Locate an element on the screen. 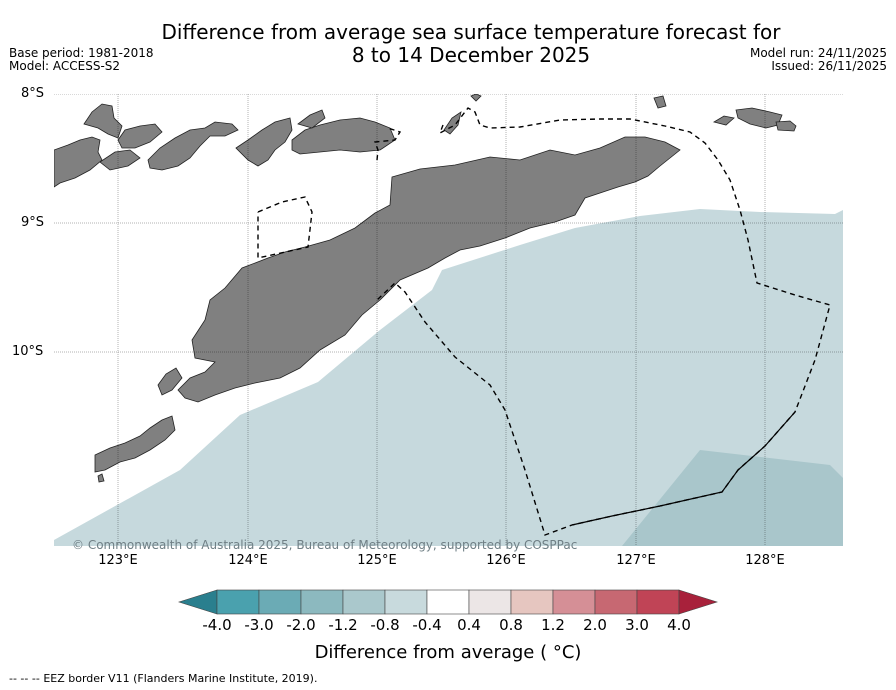  colorbar-title: Difference from average ( °C) is located at coordinates (448, 652).